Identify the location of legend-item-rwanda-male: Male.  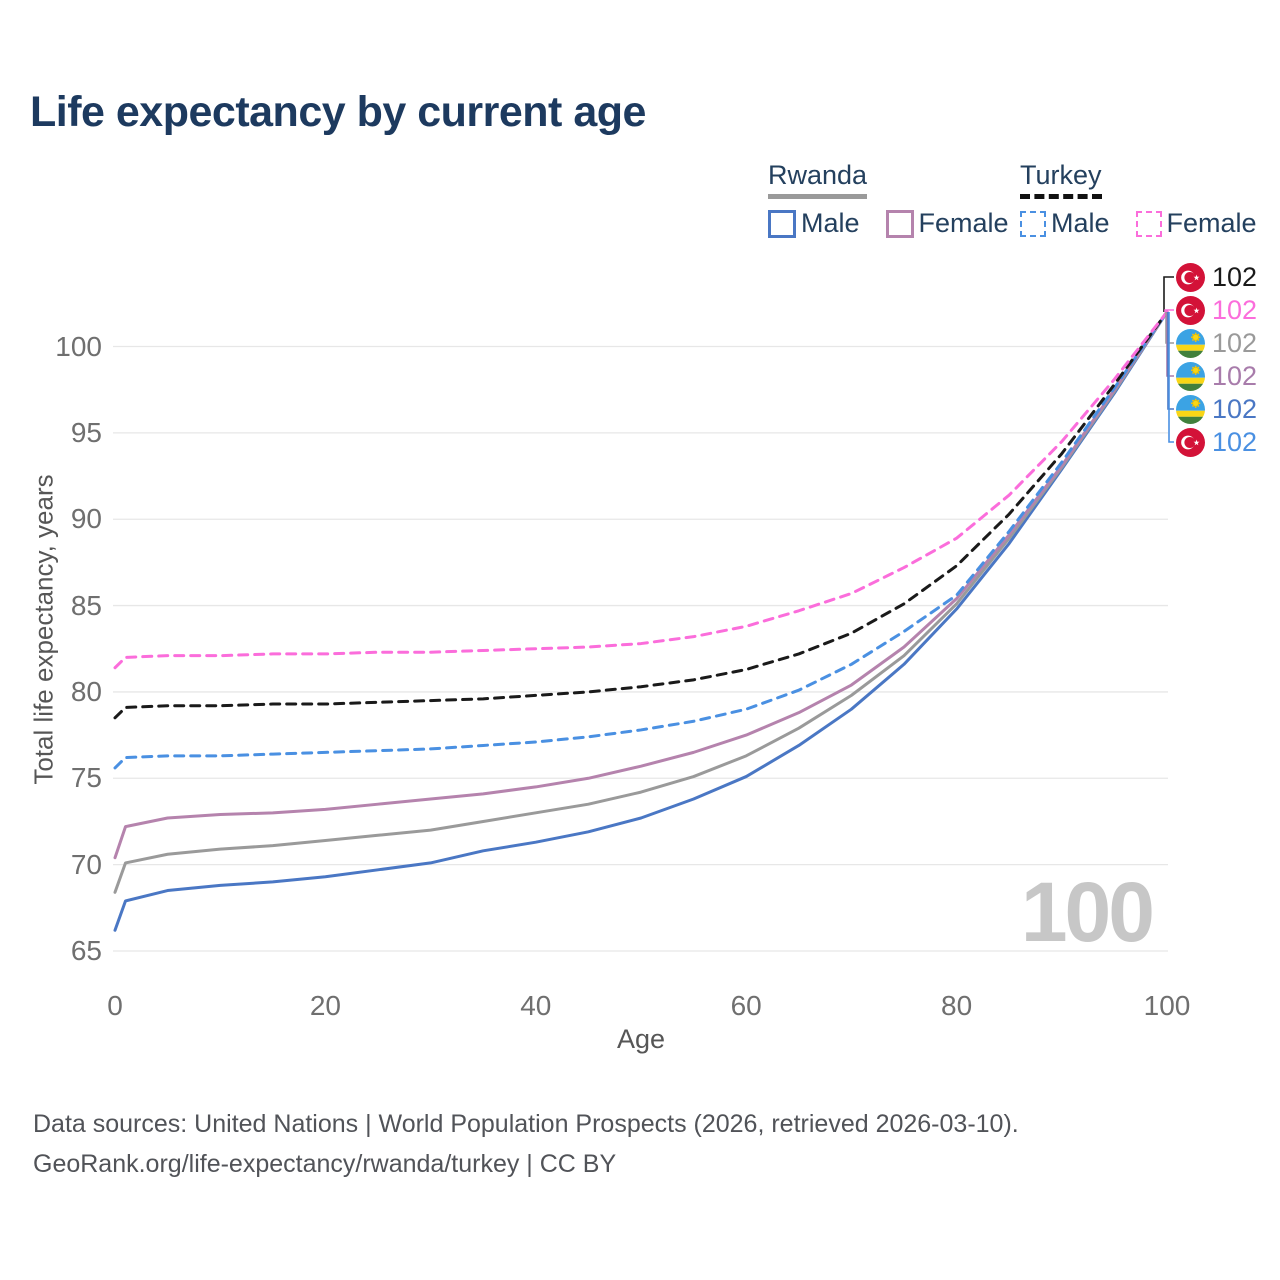
(814, 223).